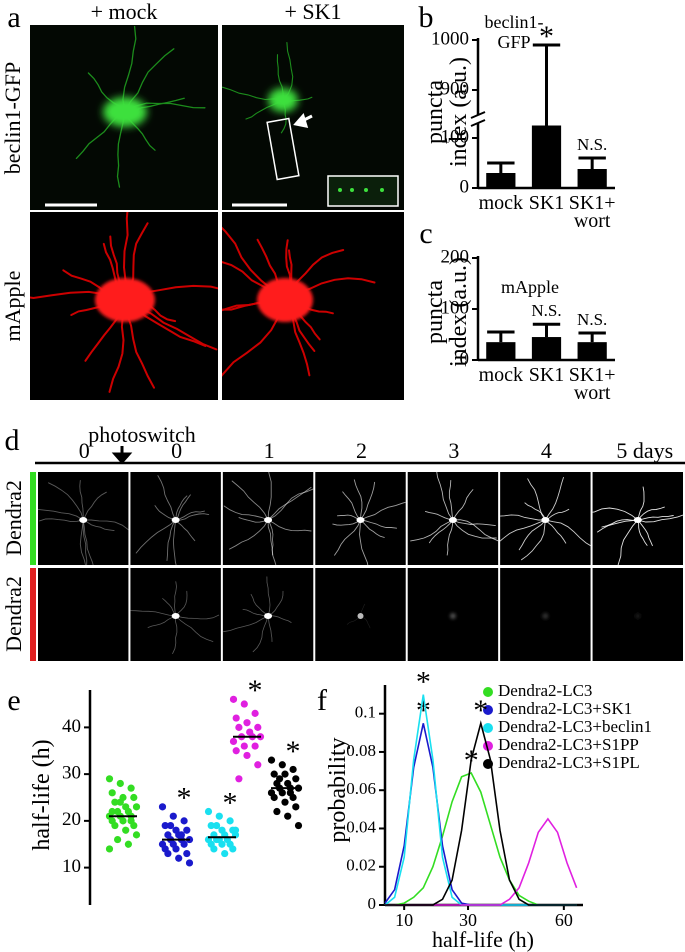 The image size is (685, 952). What do you see at coordinates (565, 708) in the screenshot?
I see `legend-label: Dendra2-LC3+SK1` at bounding box center [565, 708].